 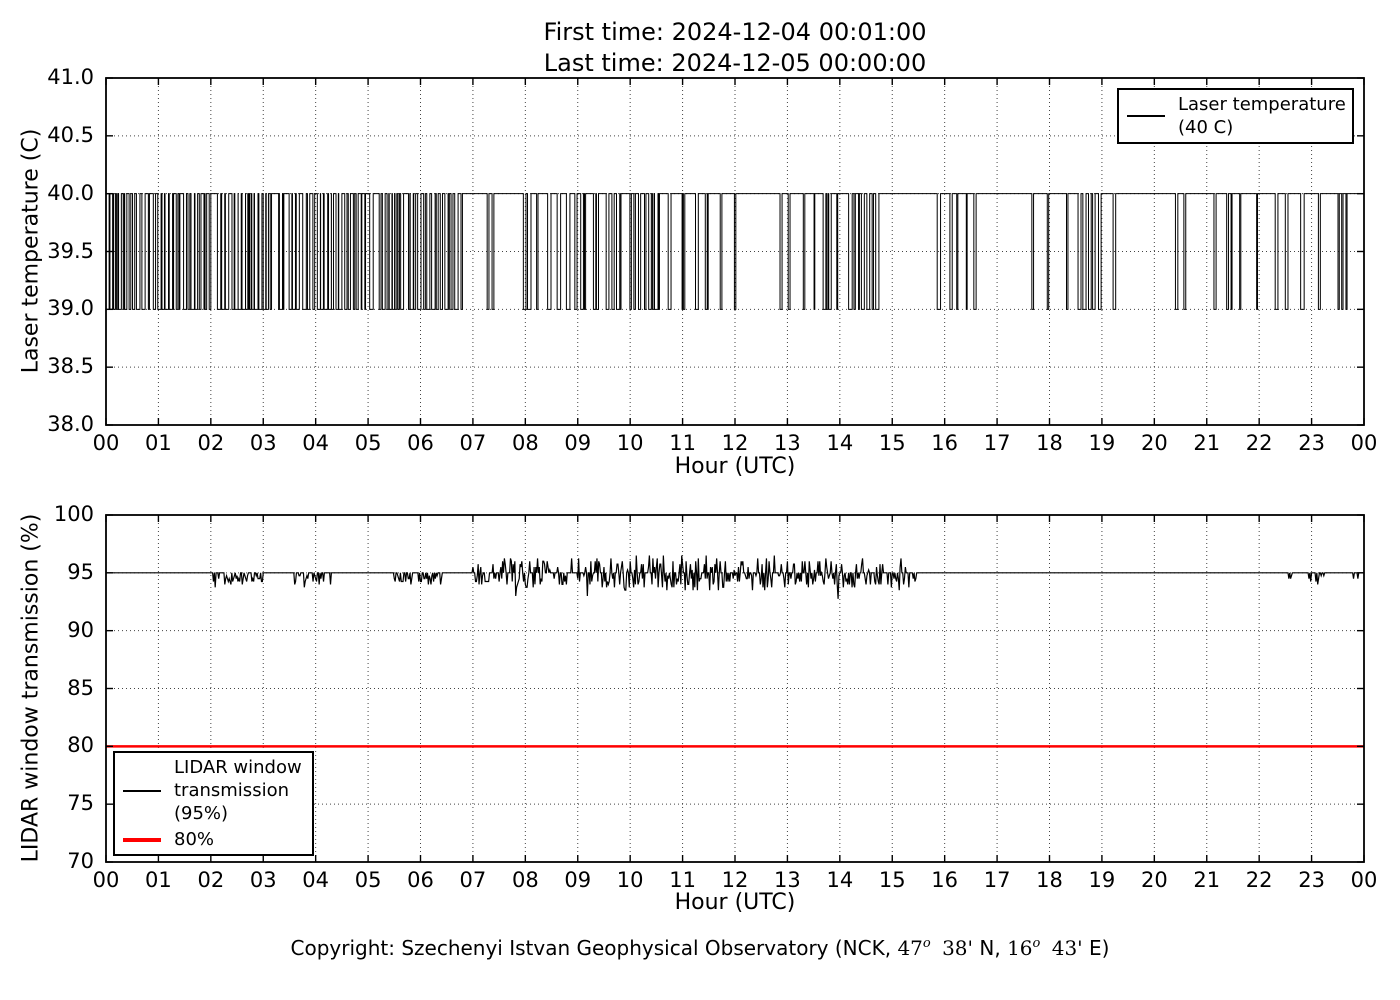 I want to click on legend-lidar-transmission: LIDAR window transmission (95%) 80%, so click(x=213, y=803).